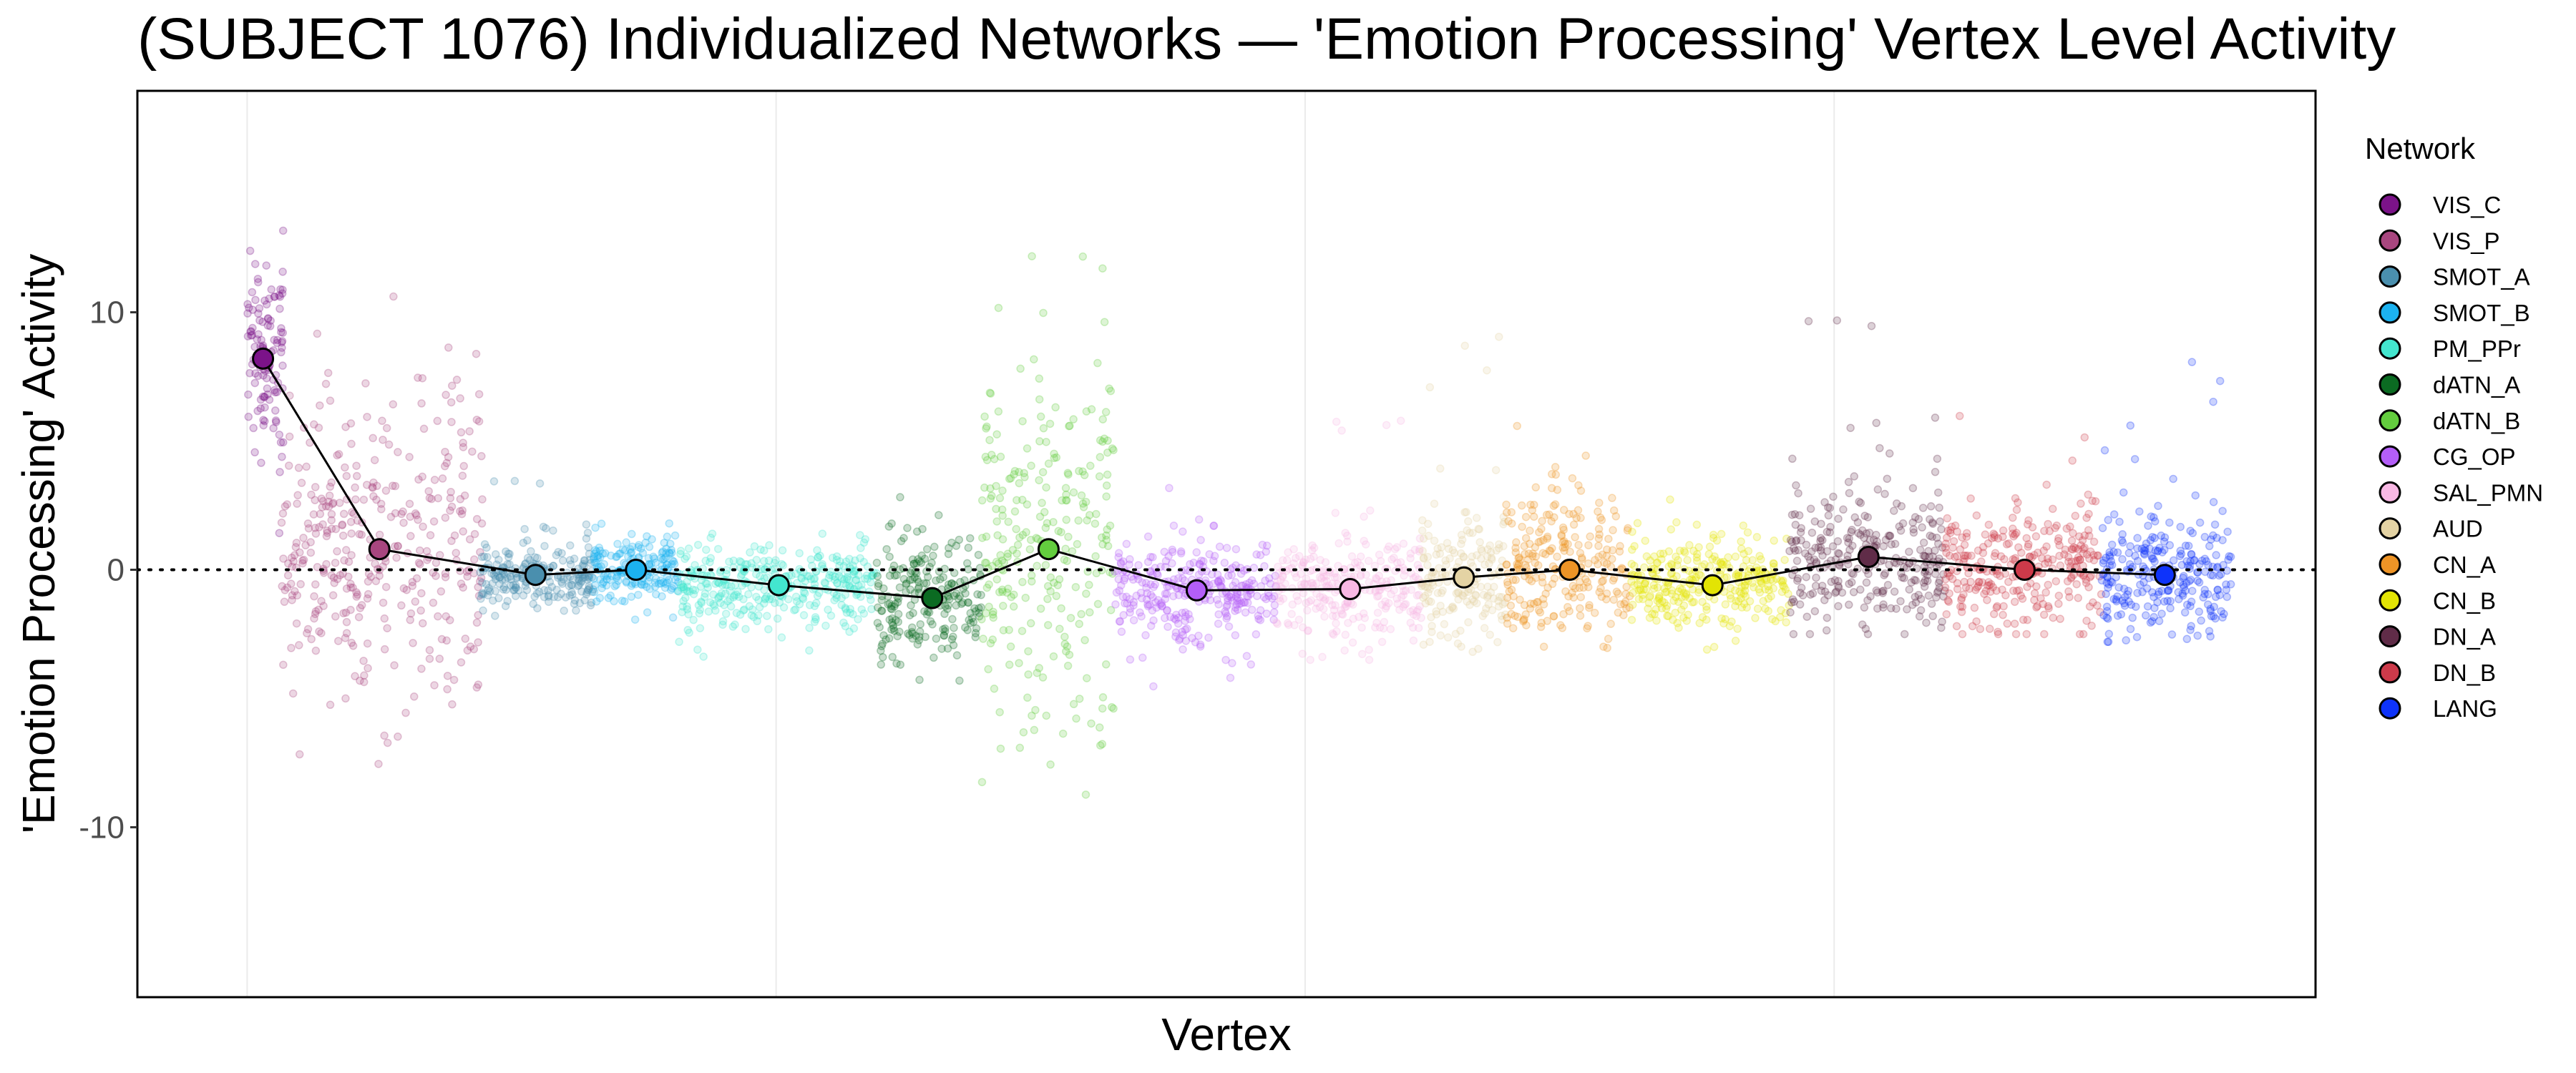 The height and width of the screenshot is (1073, 2576). Describe the element at coordinates (2476, 421) in the screenshot. I see `legend-label: dATN_B` at that location.